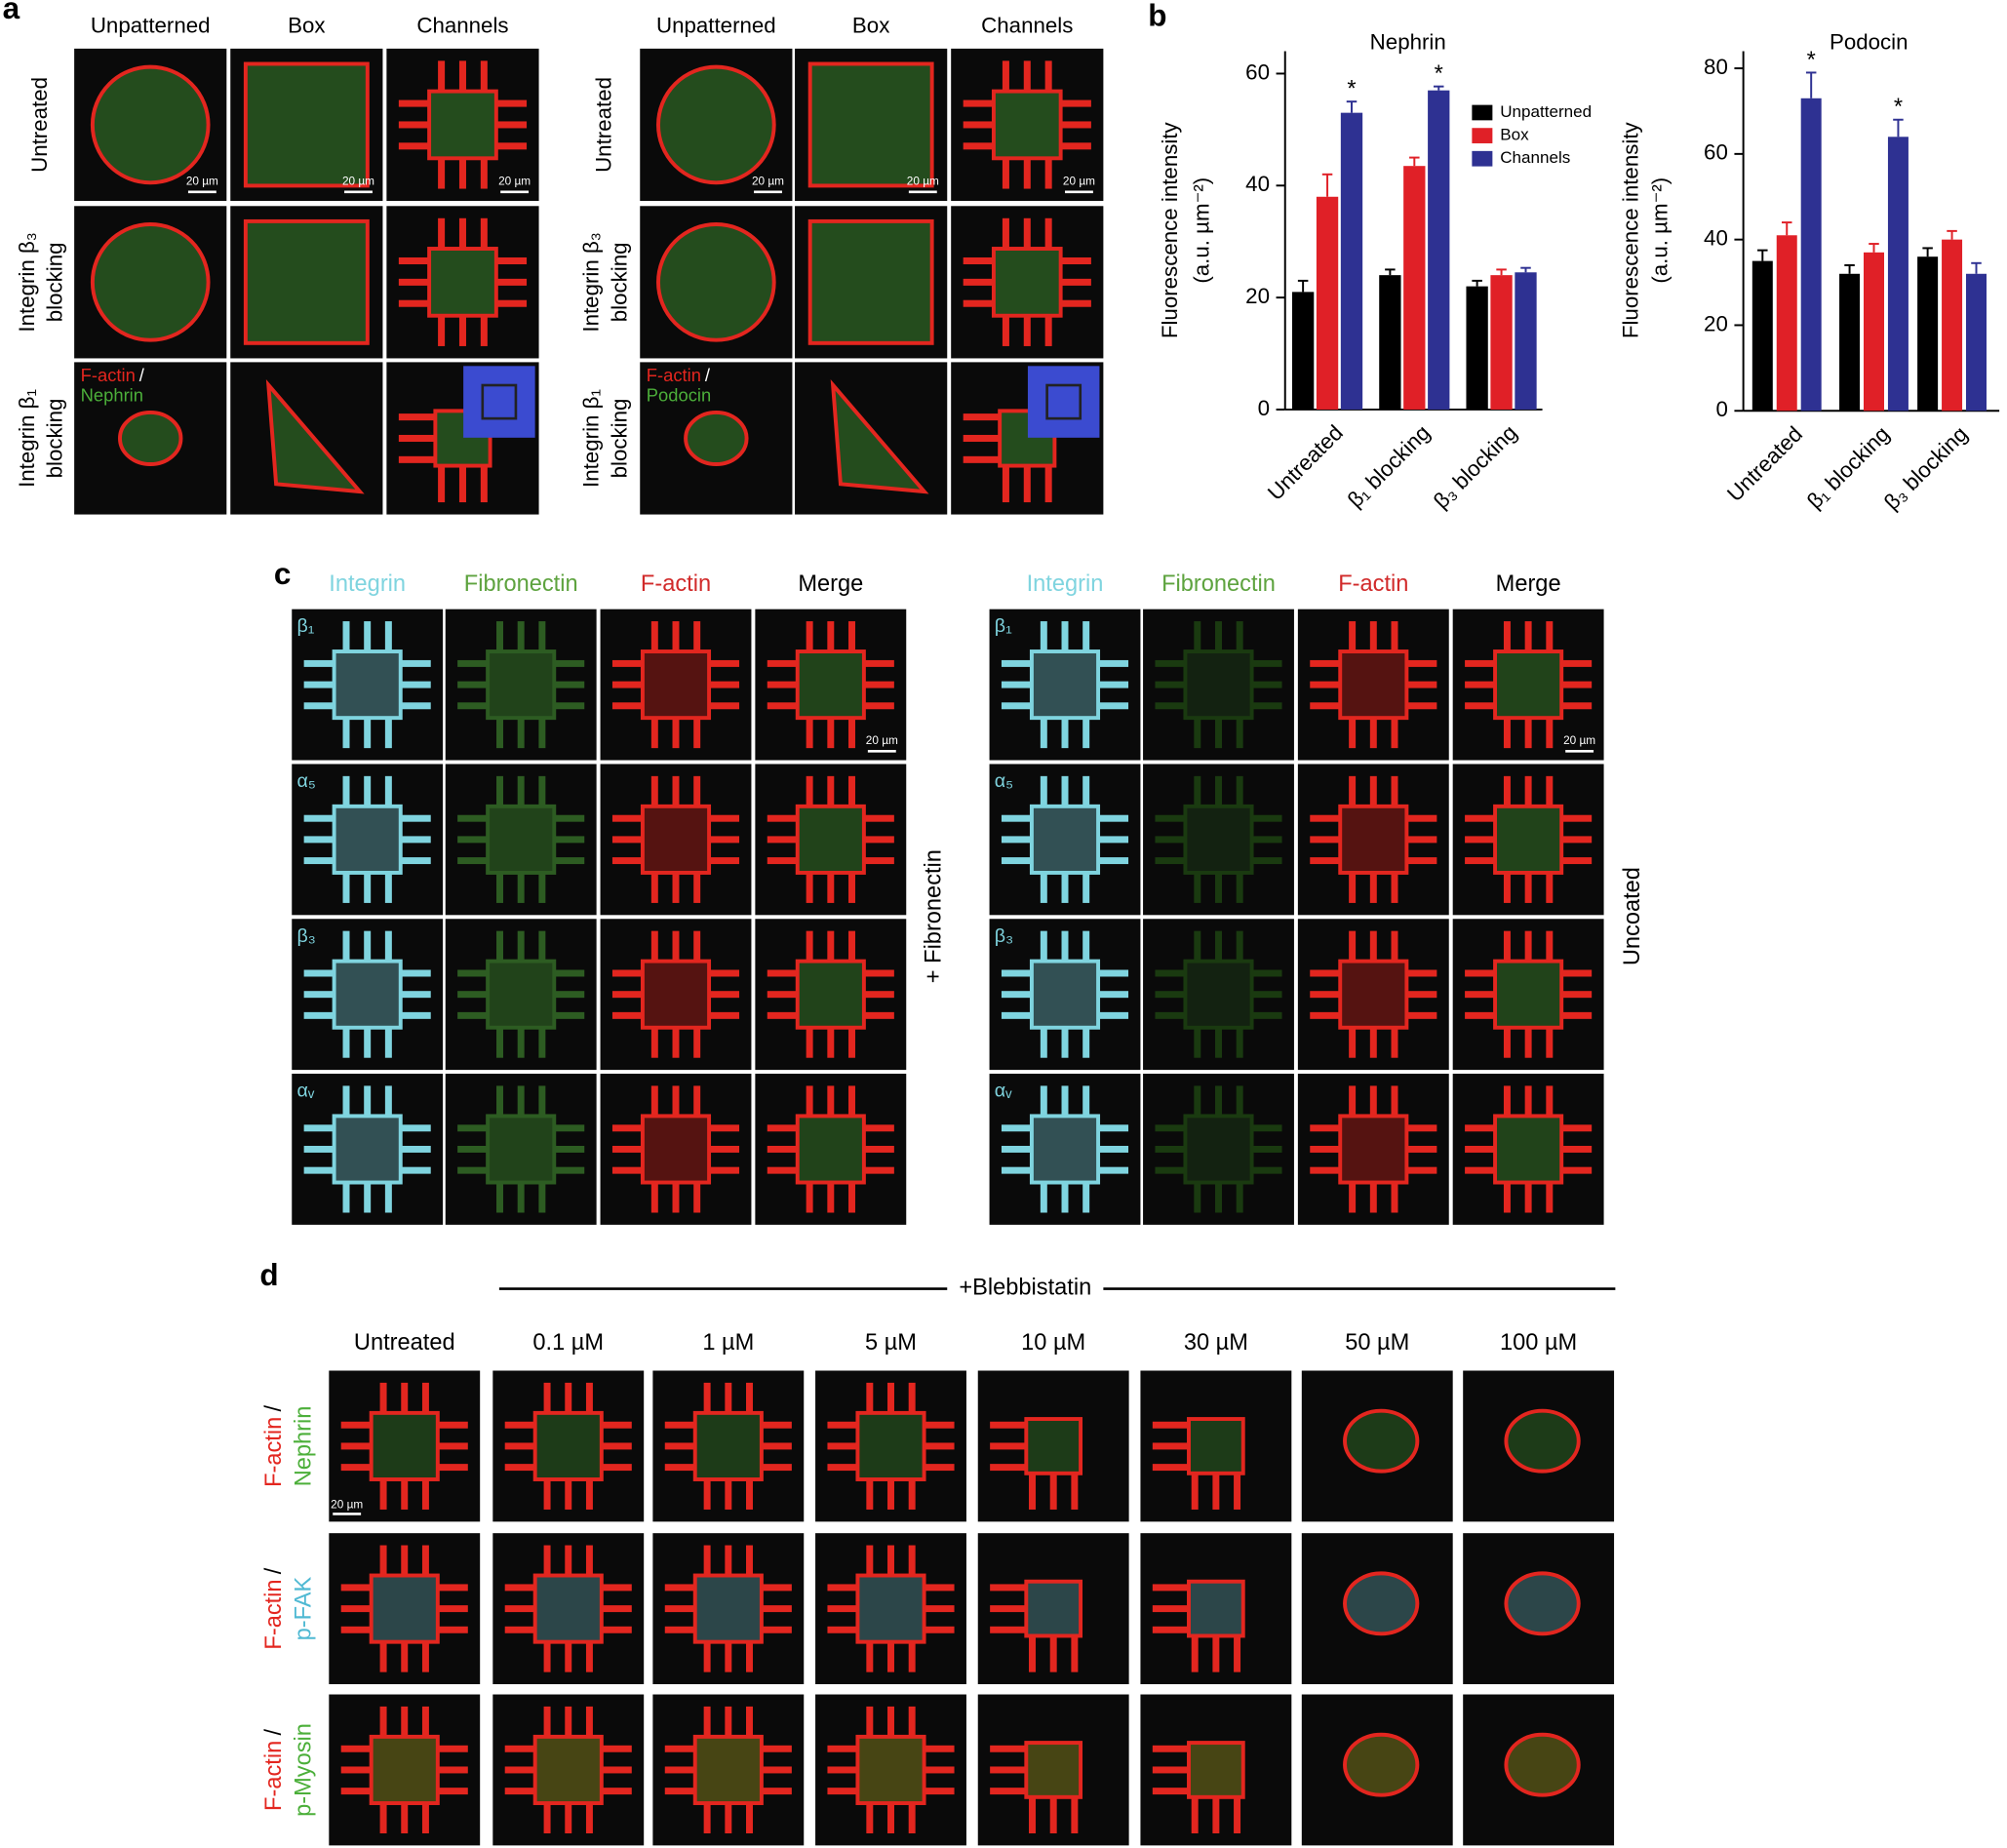  I want to click on scale-bar-label: 20 µm, so click(768, 180).